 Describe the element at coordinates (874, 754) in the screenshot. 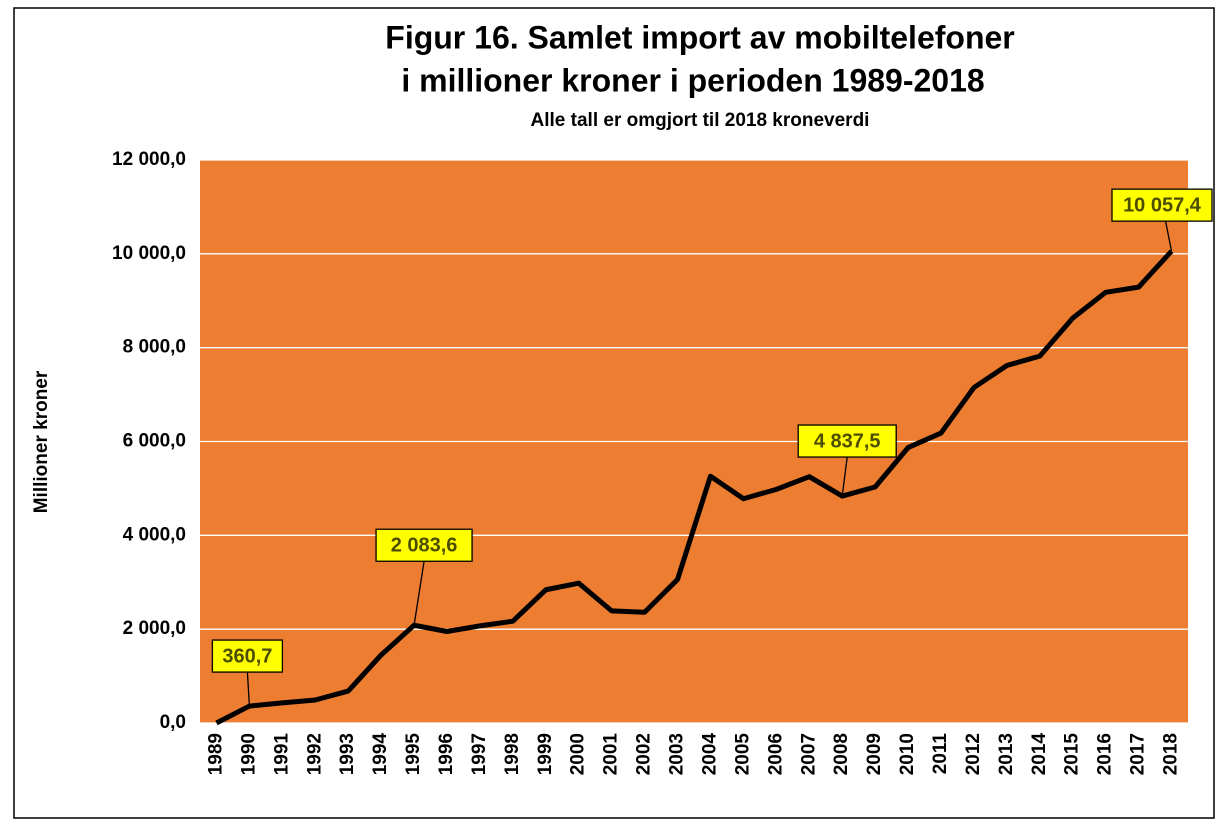

I see `x-tick-label: 2009` at that location.